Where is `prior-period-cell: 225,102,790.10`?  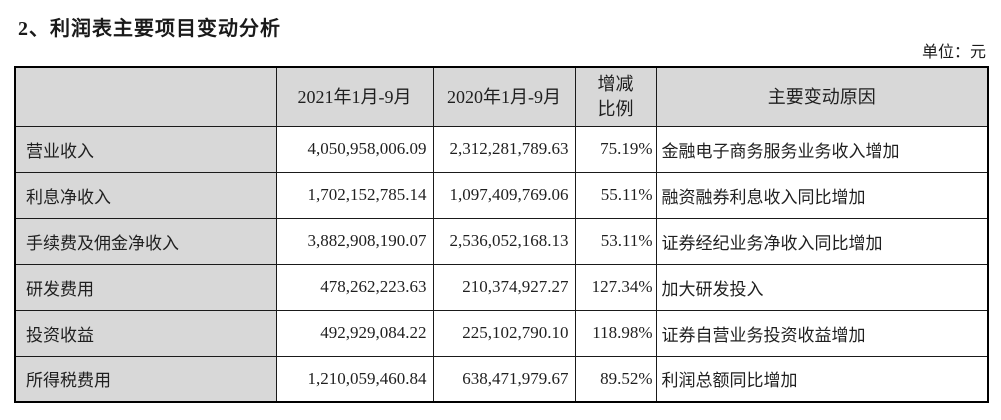 prior-period-cell: 225,102,790.10 is located at coordinates (504, 333).